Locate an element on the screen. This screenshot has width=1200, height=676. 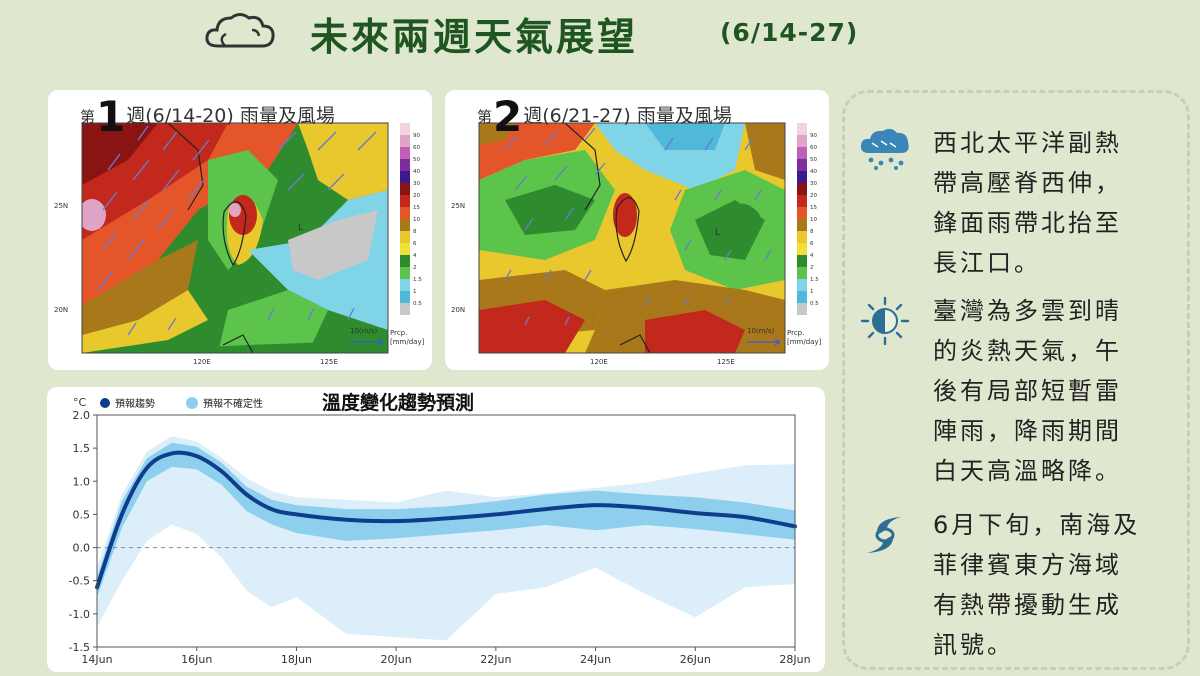
svg-text: L is located at coordinates (300, 228).